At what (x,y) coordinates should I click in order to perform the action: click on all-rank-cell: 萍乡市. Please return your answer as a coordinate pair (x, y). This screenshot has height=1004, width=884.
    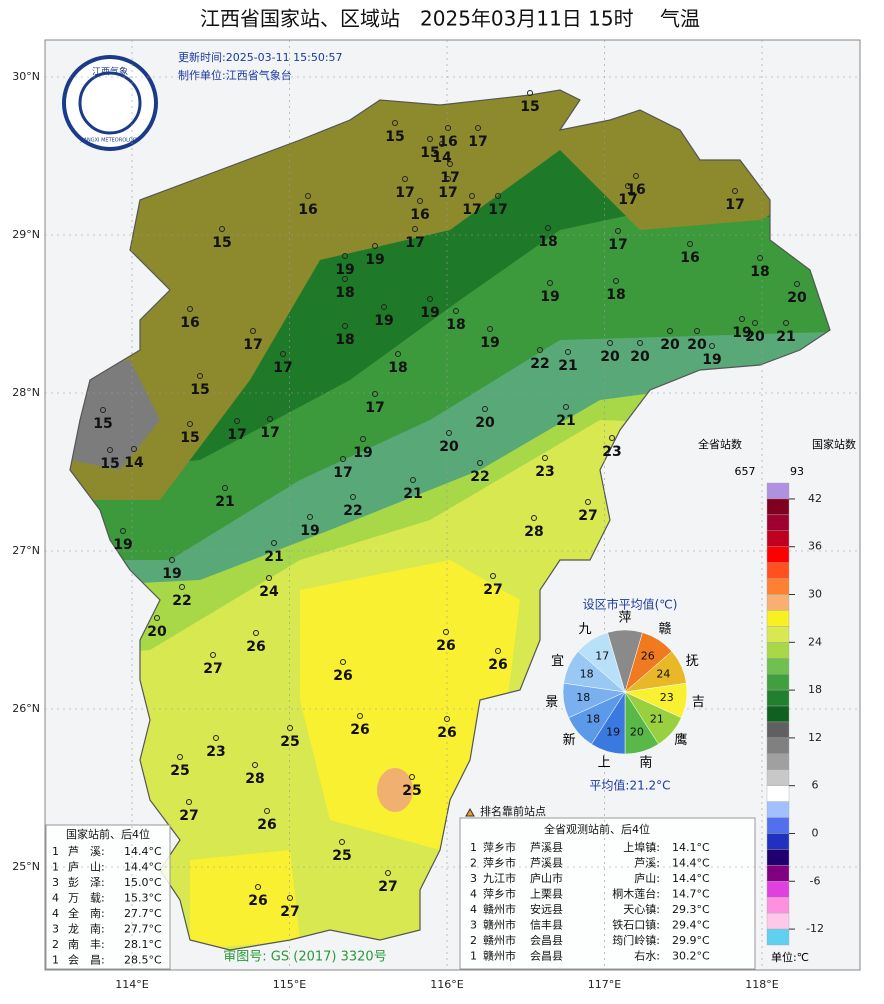
    Looking at the image, I should click on (499, 894).